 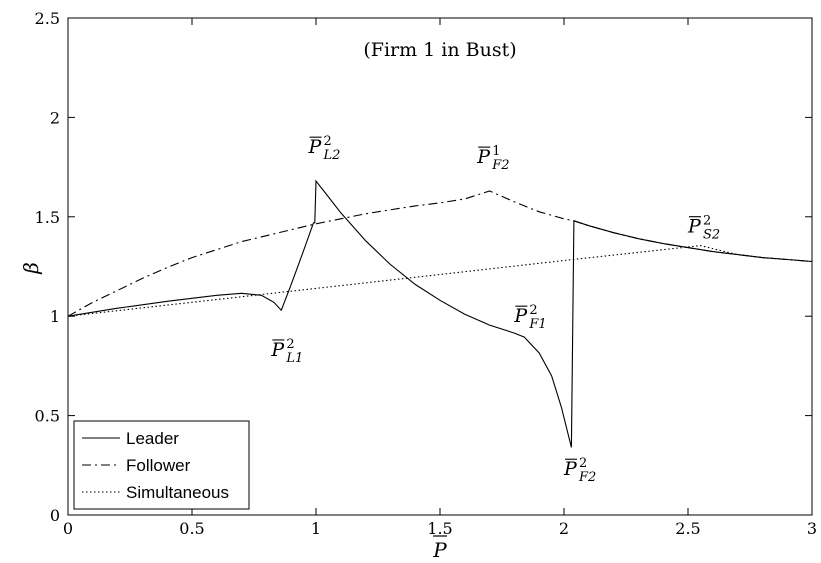 I want to click on x-tick-label: 1.5, so click(x=439, y=528).